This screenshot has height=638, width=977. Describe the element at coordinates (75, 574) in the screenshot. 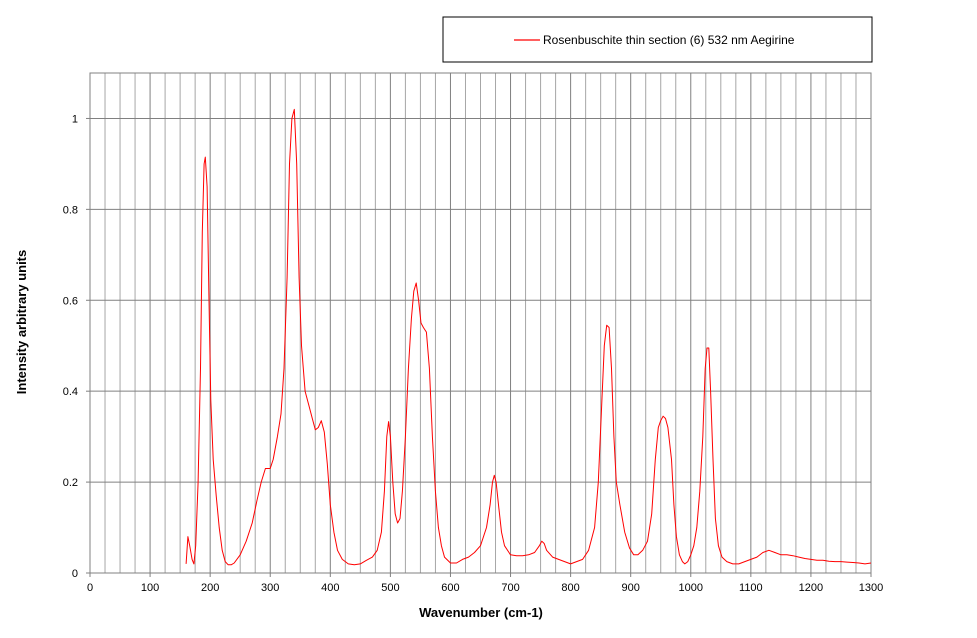

I see `y-tick-label: 0` at that location.